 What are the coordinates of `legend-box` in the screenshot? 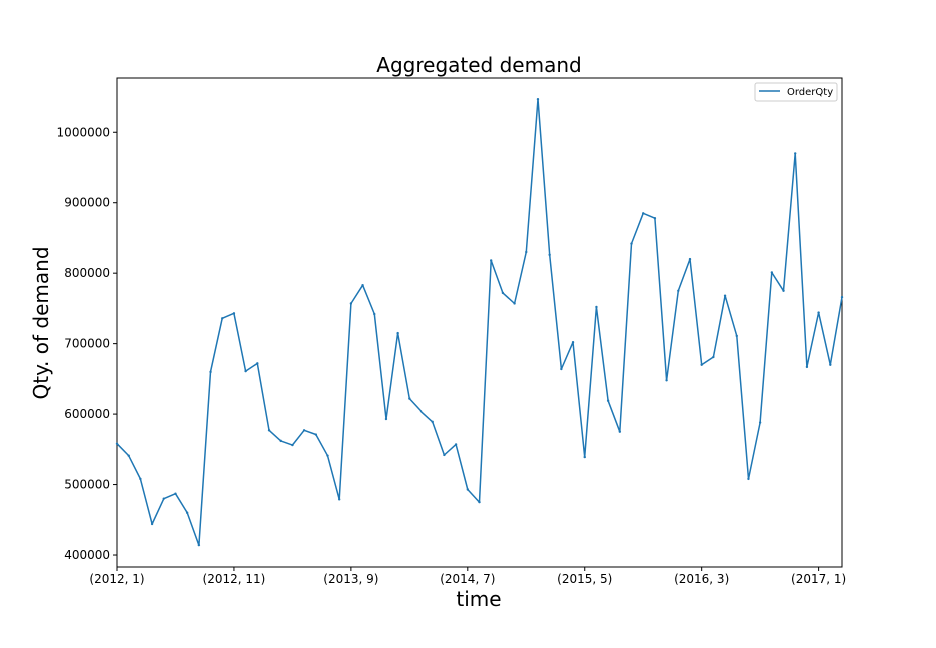 It's located at (796, 92).